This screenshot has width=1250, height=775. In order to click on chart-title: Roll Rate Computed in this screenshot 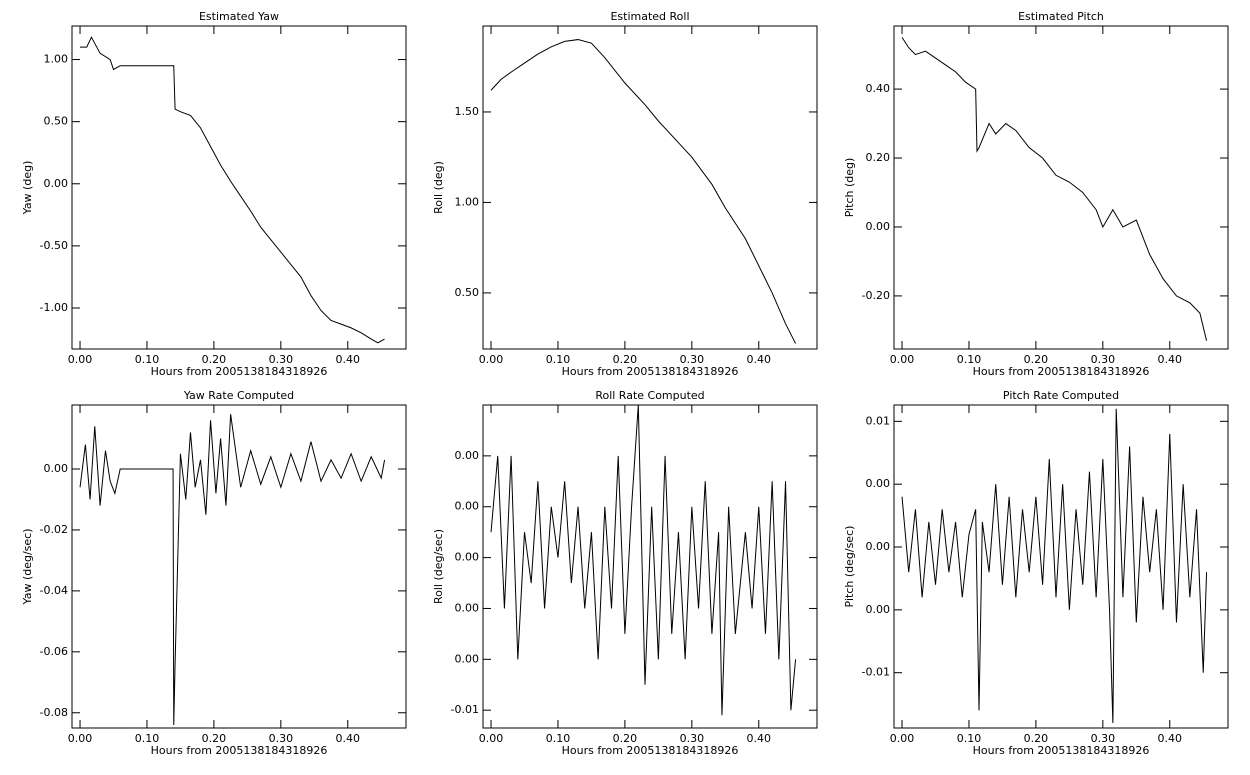, I will do `click(649, 395)`.